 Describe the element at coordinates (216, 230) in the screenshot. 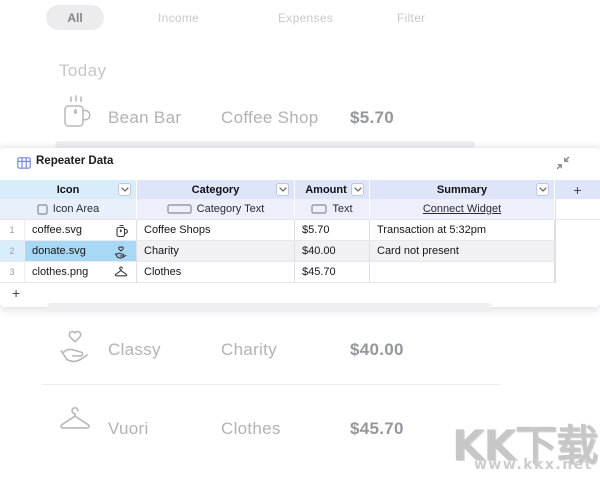

I see `cell-category: Coffee Shops` at that location.